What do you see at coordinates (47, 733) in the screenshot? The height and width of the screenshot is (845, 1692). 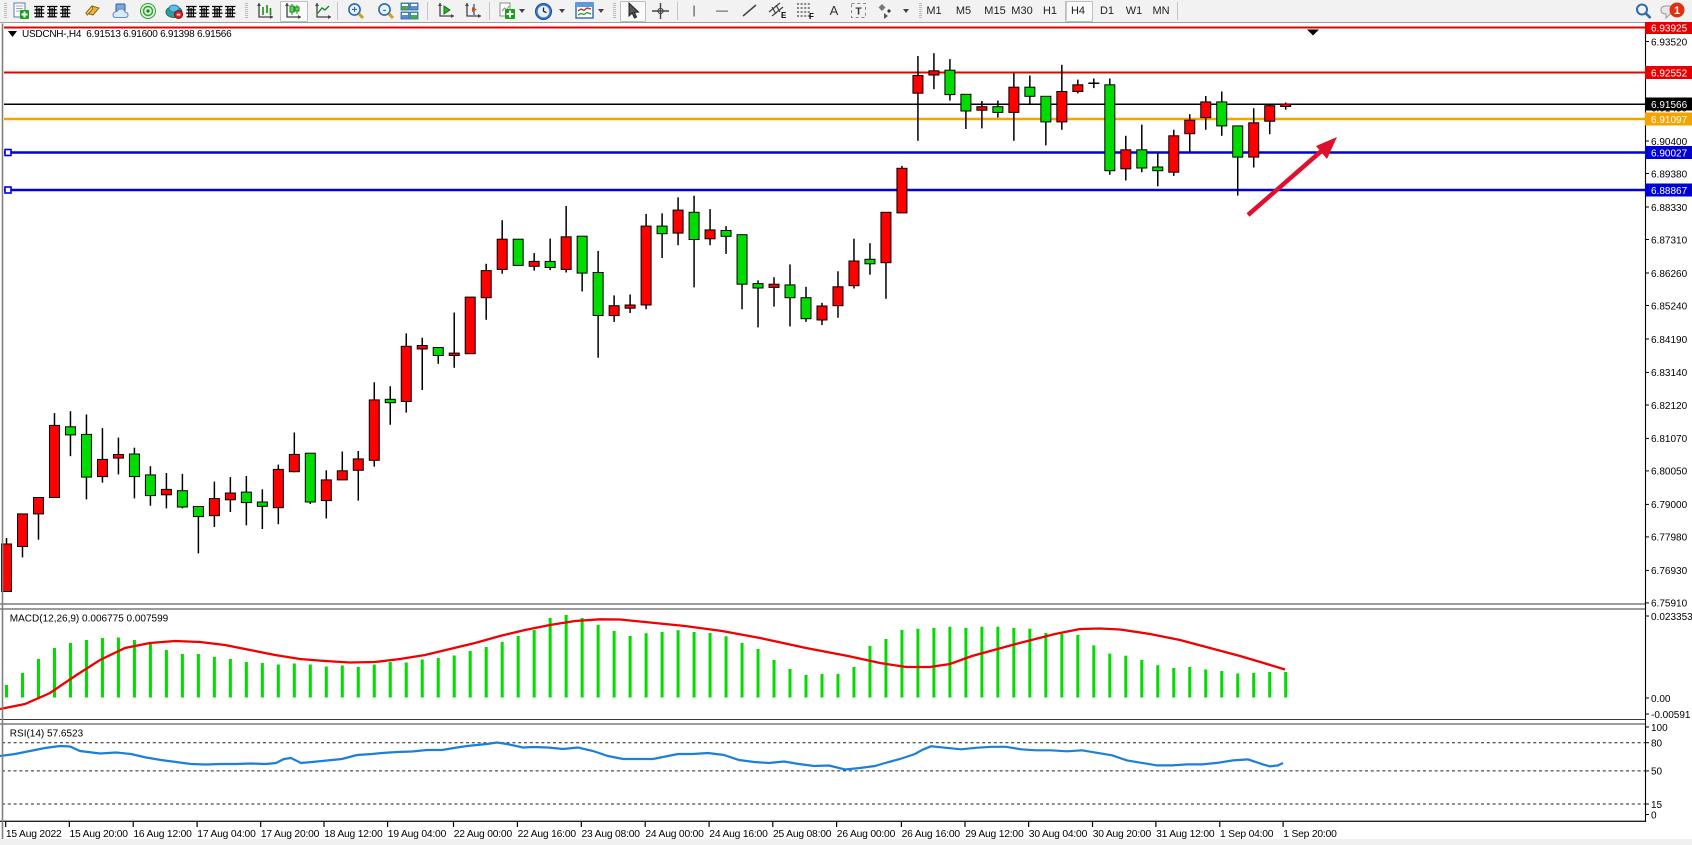 I see `svg-text: RSI(14) 57.6523` at bounding box center [47, 733].